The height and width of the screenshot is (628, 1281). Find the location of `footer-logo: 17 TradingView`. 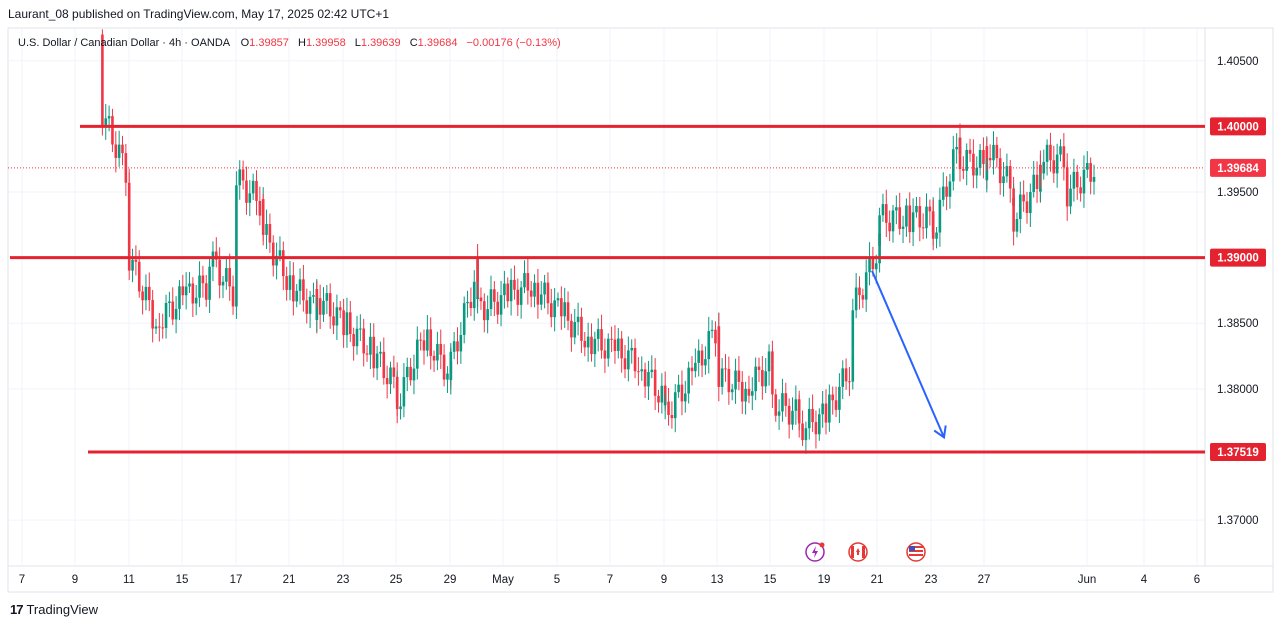

footer-logo: 17 TradingView is located at coordinates (54, 609).